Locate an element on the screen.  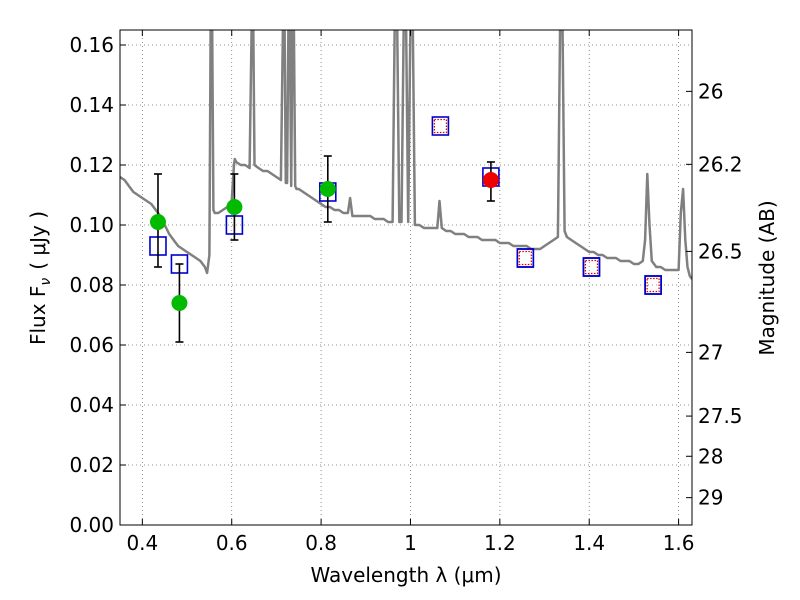
right-tick-label: 26.5 is located at coordinates (720, 251).